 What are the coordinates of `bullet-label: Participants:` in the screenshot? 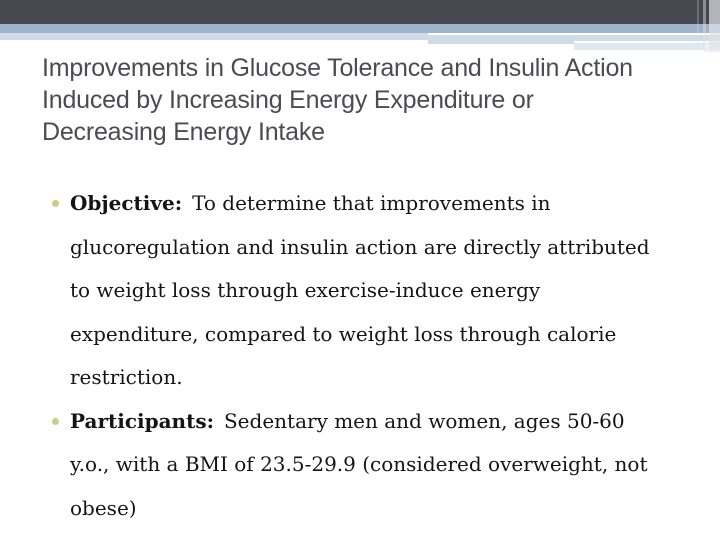 It's located at (142, 420).